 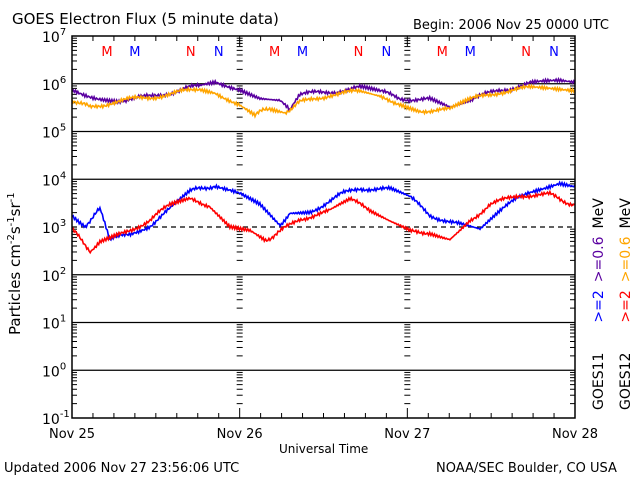 I want to click on y-tick-label: 10⁶, so click(x=54, y=84).